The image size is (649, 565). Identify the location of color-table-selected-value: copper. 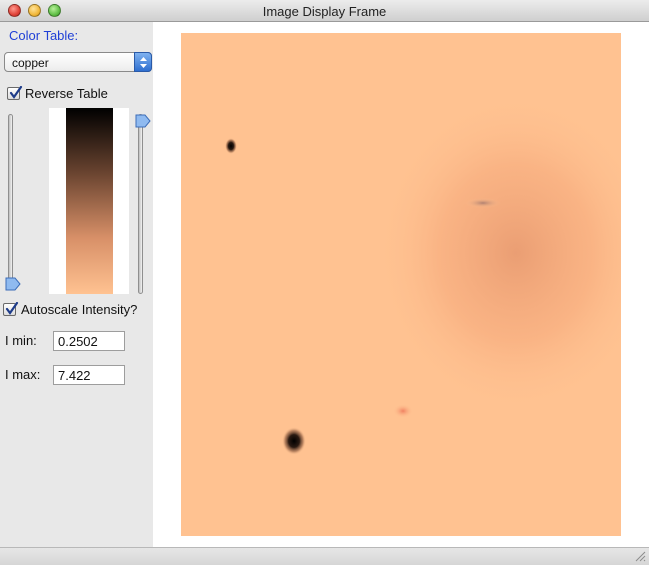
(30, 63).